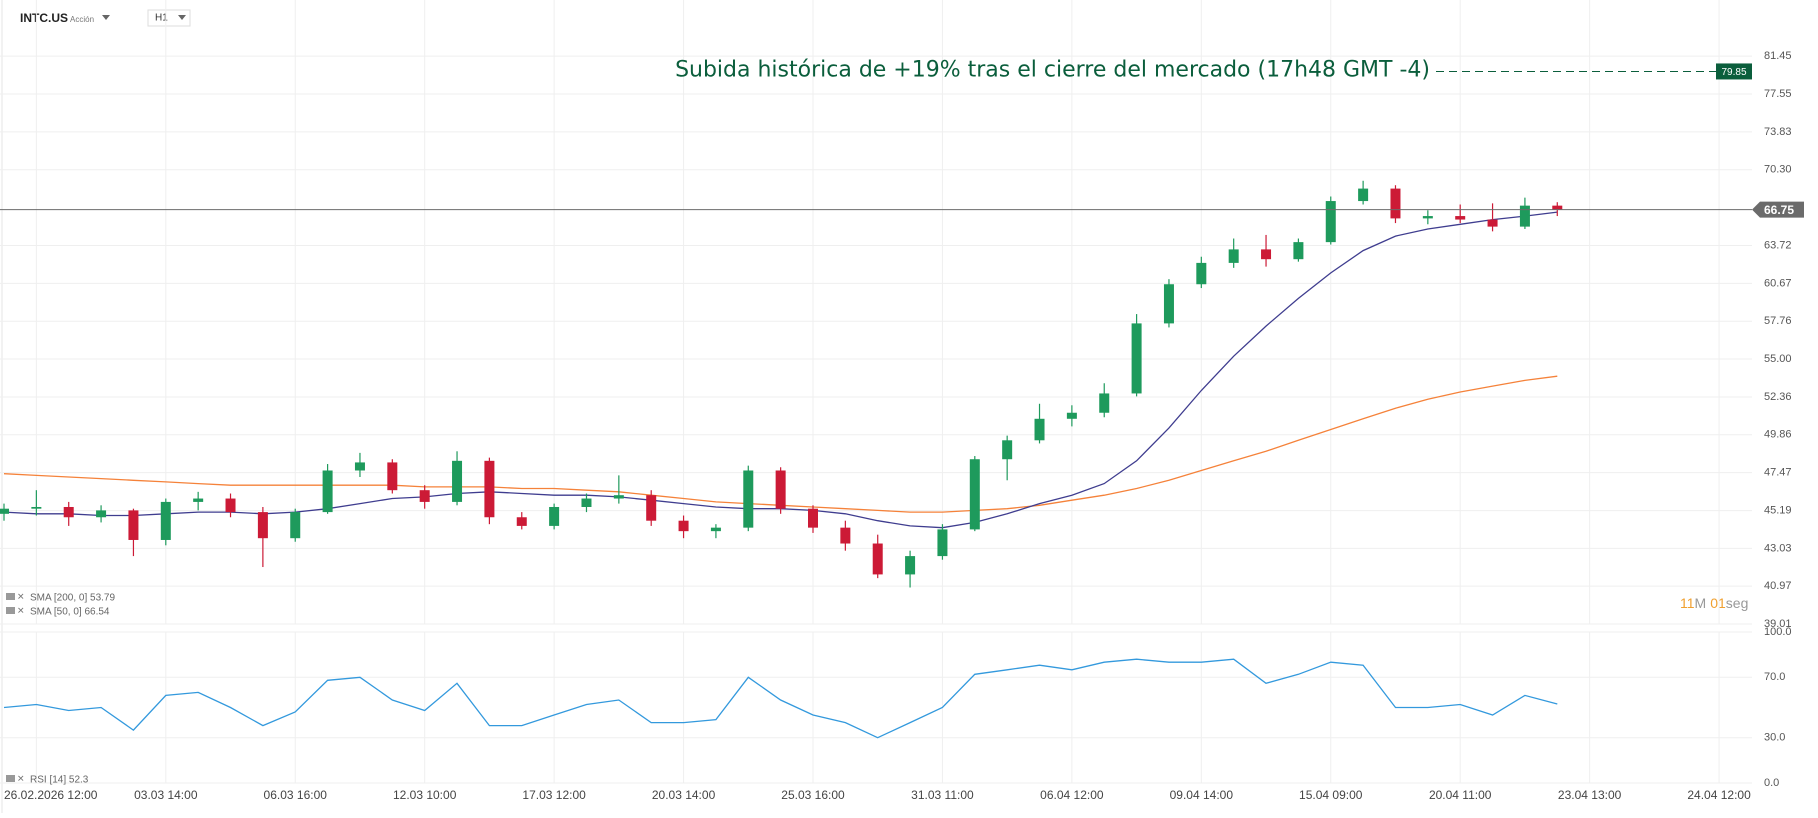 The image size is (1818, 818). I want to click on x-tick-label: 25.03 16:00, so click(813, 795).